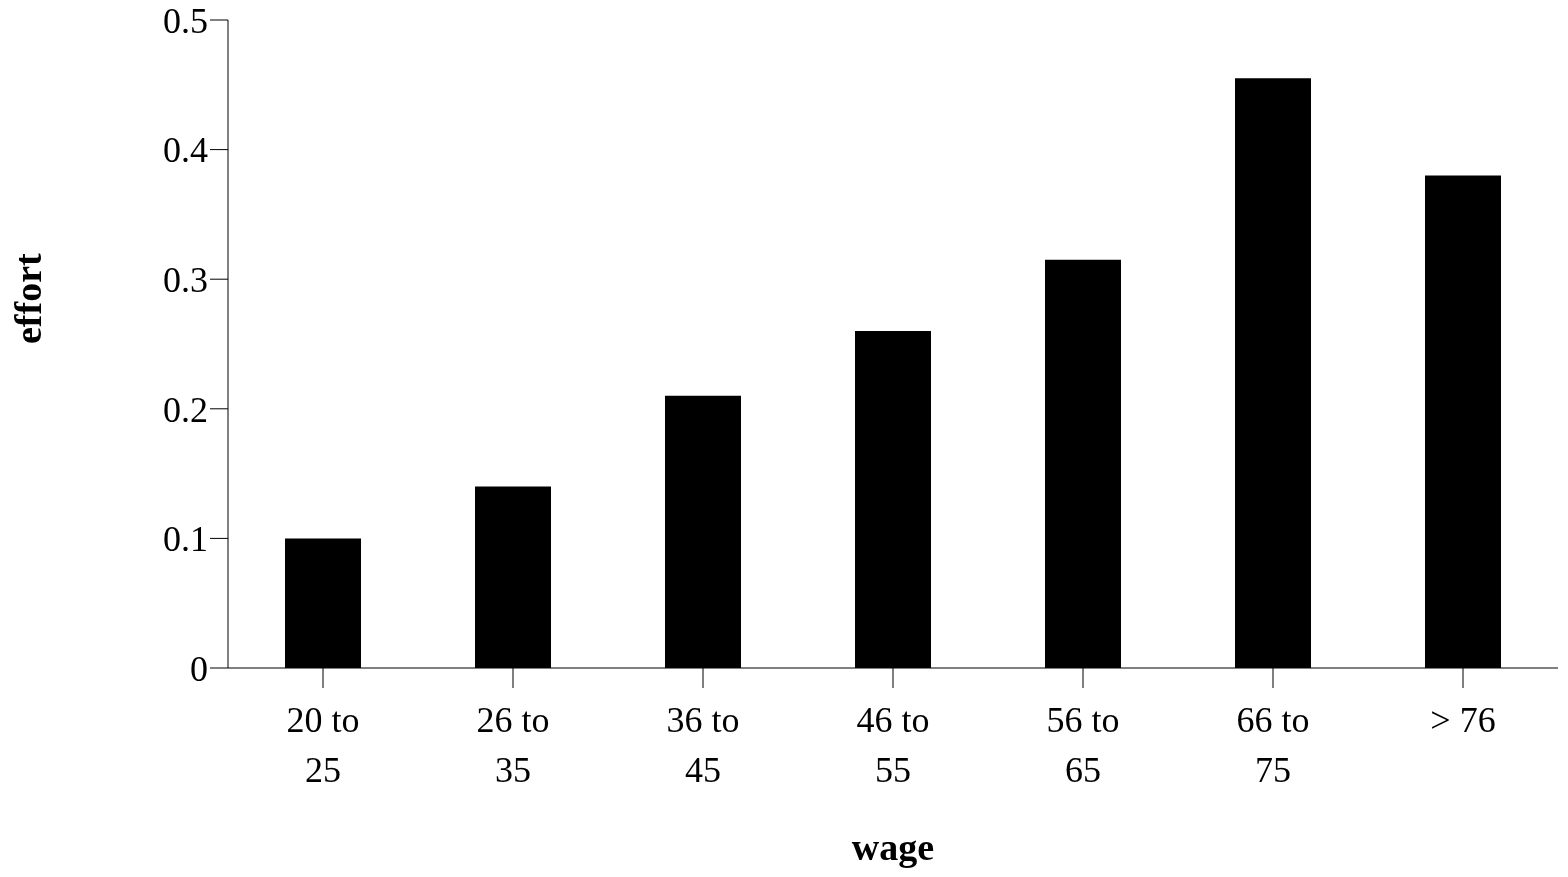 Image resolution: width=1568 pixels, height=877 pixels. What do you see at coordinates (185, 409) in the screenshot?
I see `y-tick-label: 0.2` at bounding box center [185, 409].